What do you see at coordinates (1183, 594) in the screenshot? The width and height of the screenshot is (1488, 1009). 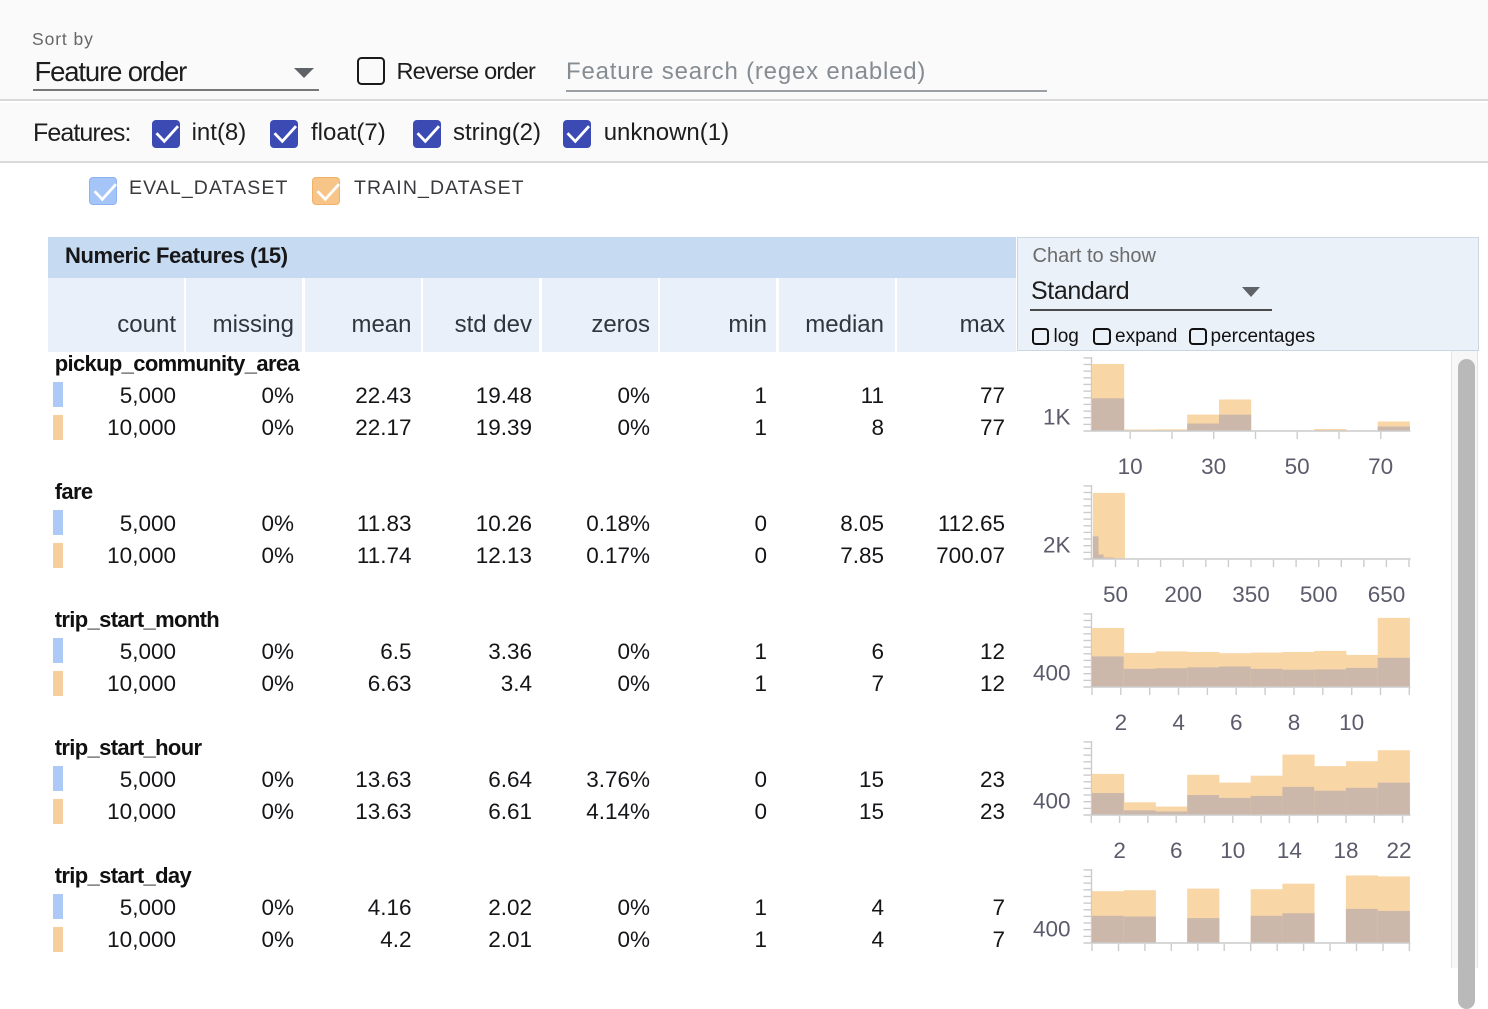 I see `svg-text: 200` at bounding box center [1183, 594].